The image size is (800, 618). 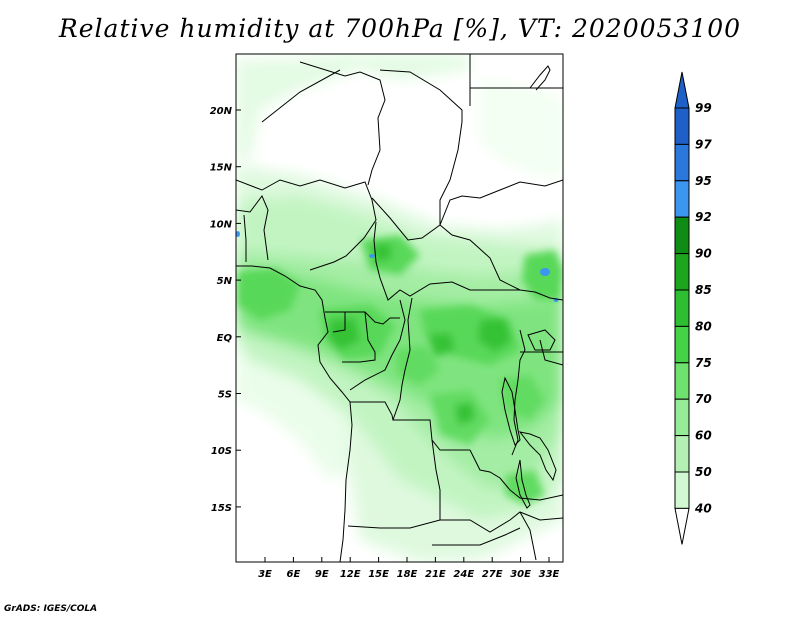 What do you see at coordinates (51, 609) in the screenshot?
I see `grads-credit: GrADS: IGES/COLA` at bounding box center [51, 609].